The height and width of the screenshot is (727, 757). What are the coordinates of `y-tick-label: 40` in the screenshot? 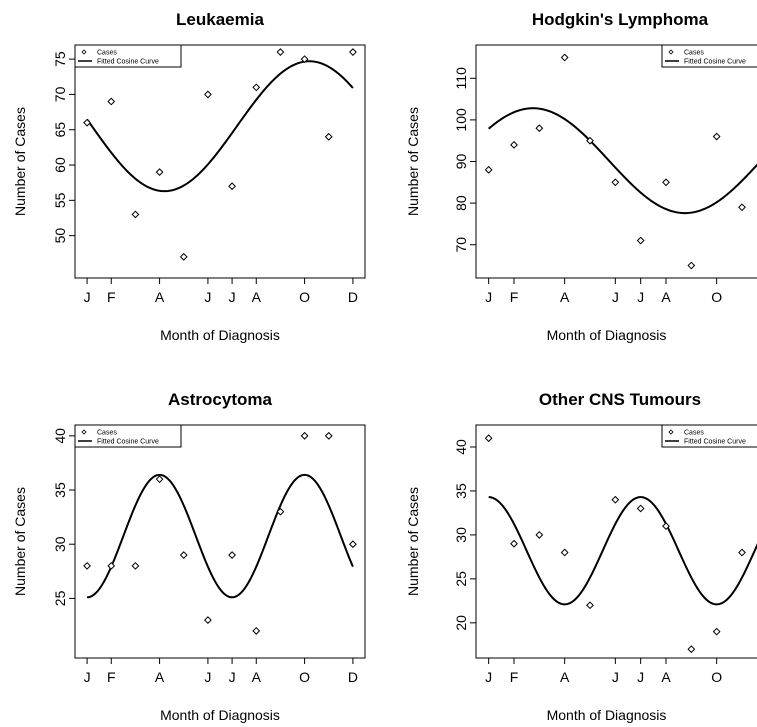 It's located at (60, 436).